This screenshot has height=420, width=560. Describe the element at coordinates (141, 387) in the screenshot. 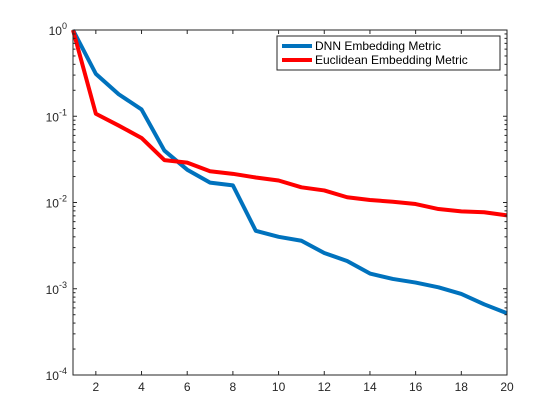

I see `x-tick-label: 4` at that location.